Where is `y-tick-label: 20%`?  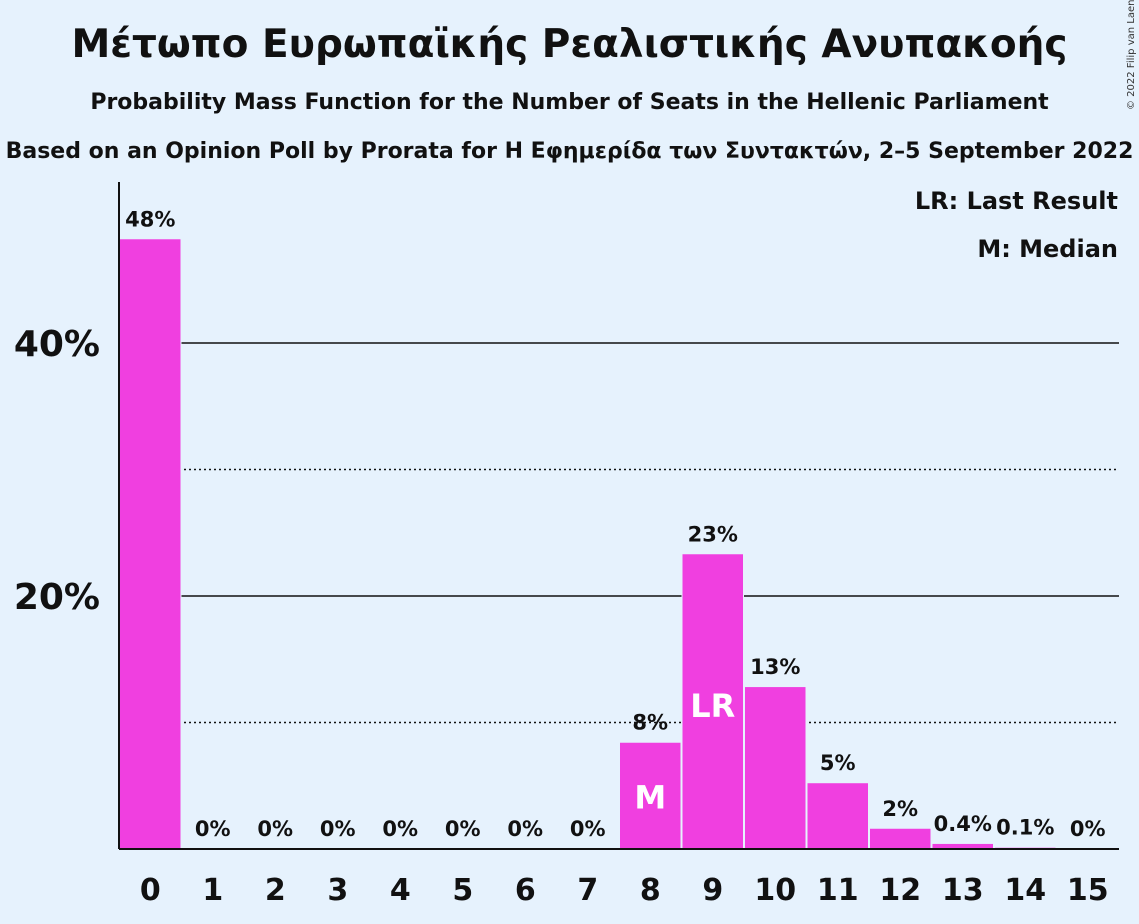
y-tick-label: 20% is located at coordinates (57, 597).